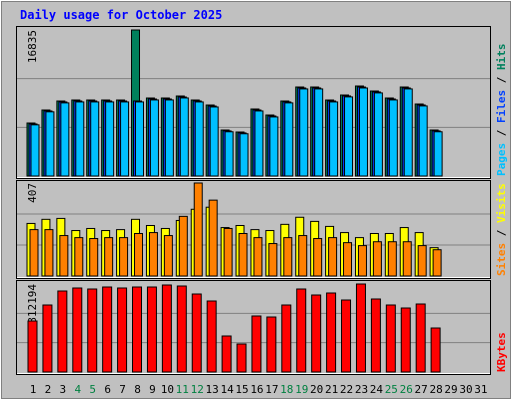 This screenshot has width=512, height=400. I want to click on x-tick-label: 17, so click(271, 389).